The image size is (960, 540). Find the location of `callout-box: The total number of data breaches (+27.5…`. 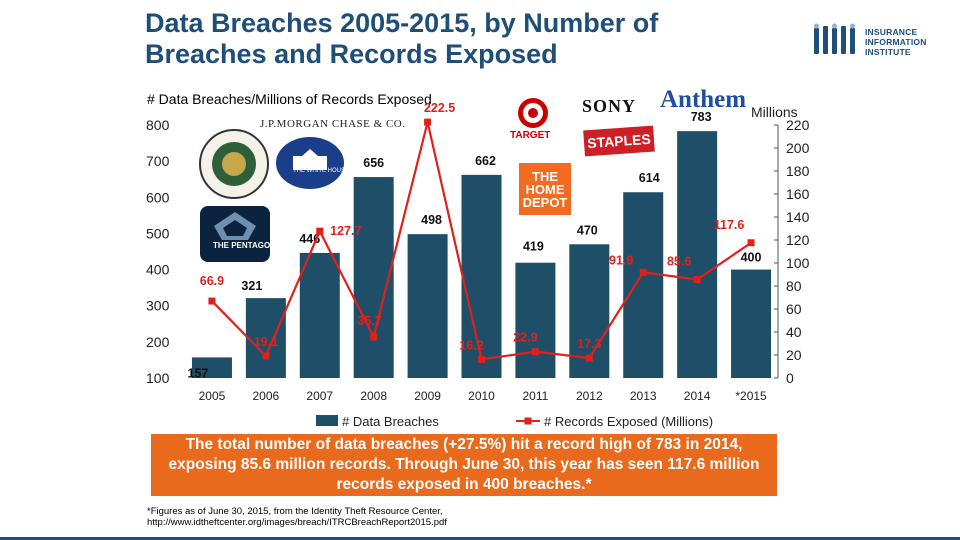

callout-box: The total number of data breaches (+27.5… is located at coordinates (464, 465).